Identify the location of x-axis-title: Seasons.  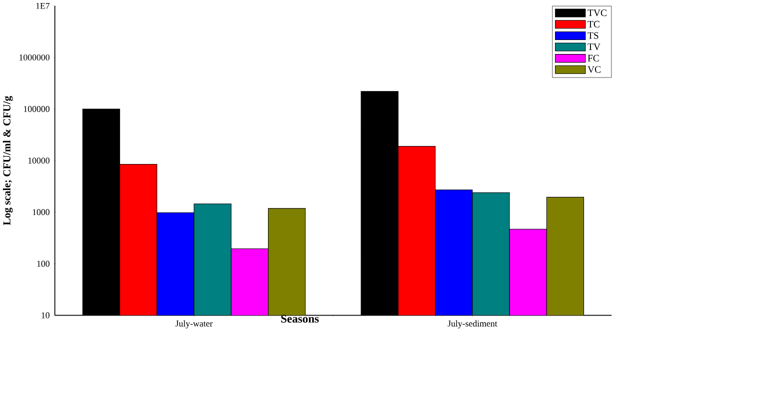
(300, 319).